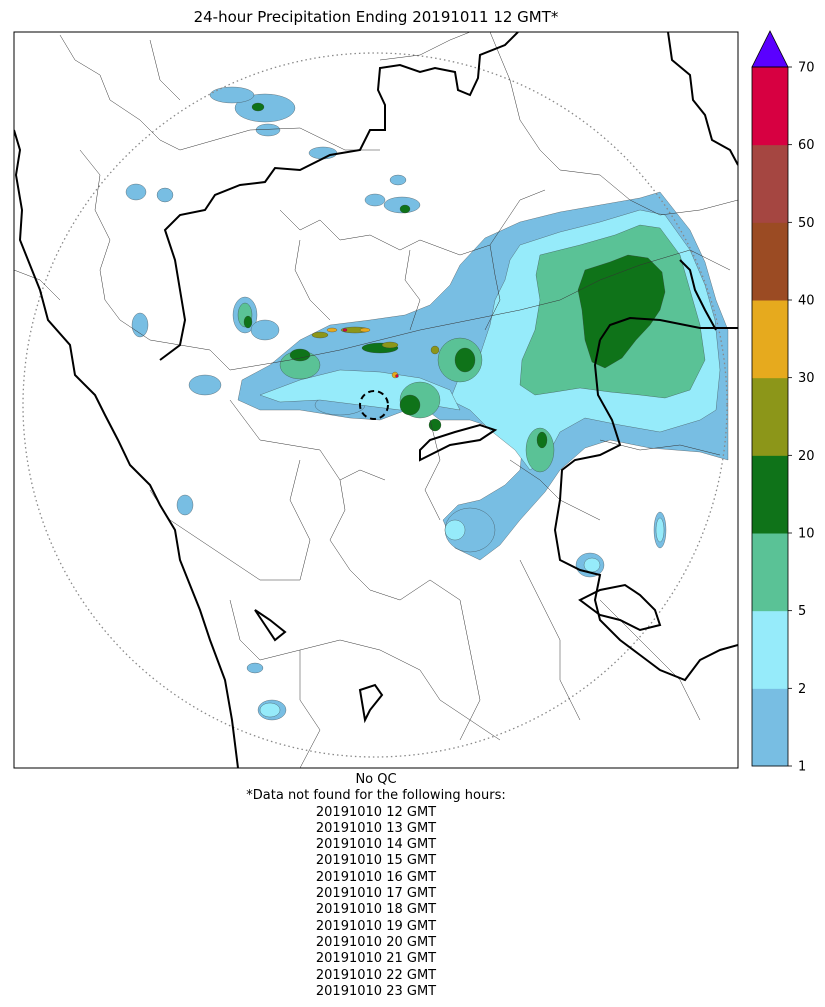 The image size is (825, 1007). Describe the element at coordinates (770, 49) in the screenshot. I see `colorbar-extend-arrow` at that location.